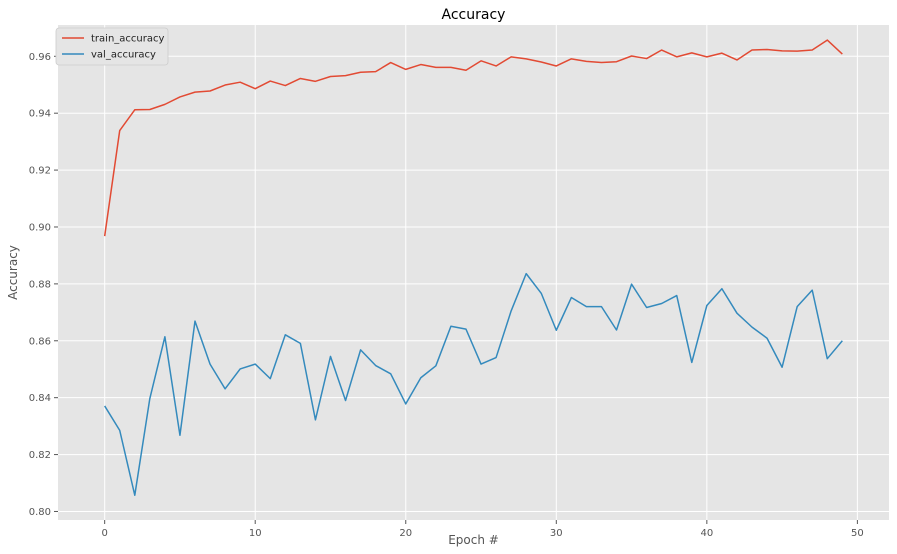 Image resolution: width=897 pixels, height=554 pixels. What do you see at coordinates (405, 533) in the screenshot?
I see `x-tick-label: 20` at bounding box center [405, 533].